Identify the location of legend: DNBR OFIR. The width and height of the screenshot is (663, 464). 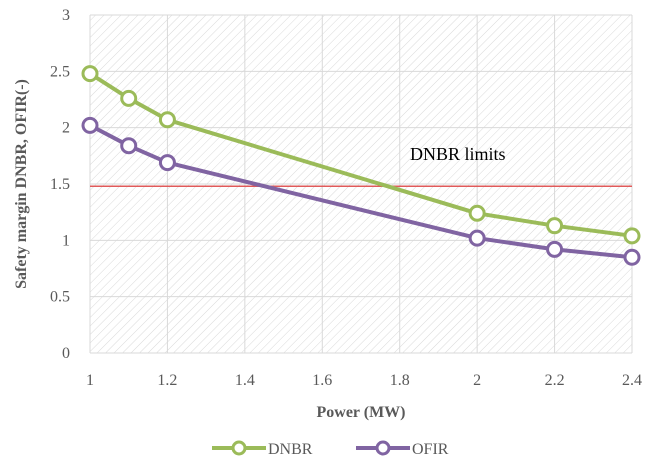
(330, 449).